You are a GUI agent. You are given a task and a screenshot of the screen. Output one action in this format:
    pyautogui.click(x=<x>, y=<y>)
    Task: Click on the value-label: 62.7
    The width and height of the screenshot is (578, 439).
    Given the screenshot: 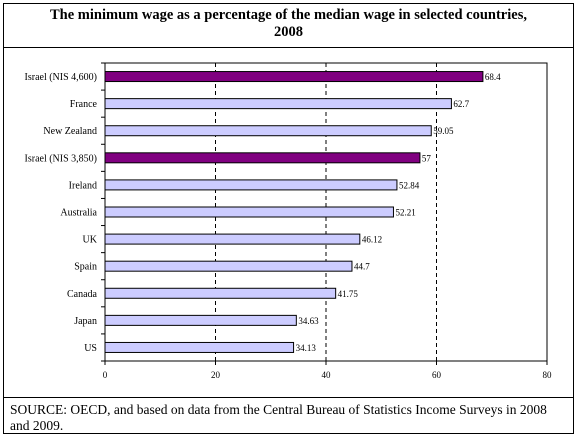 What is the action you would take?
    pyautogui.click(x=461, y=104)
    